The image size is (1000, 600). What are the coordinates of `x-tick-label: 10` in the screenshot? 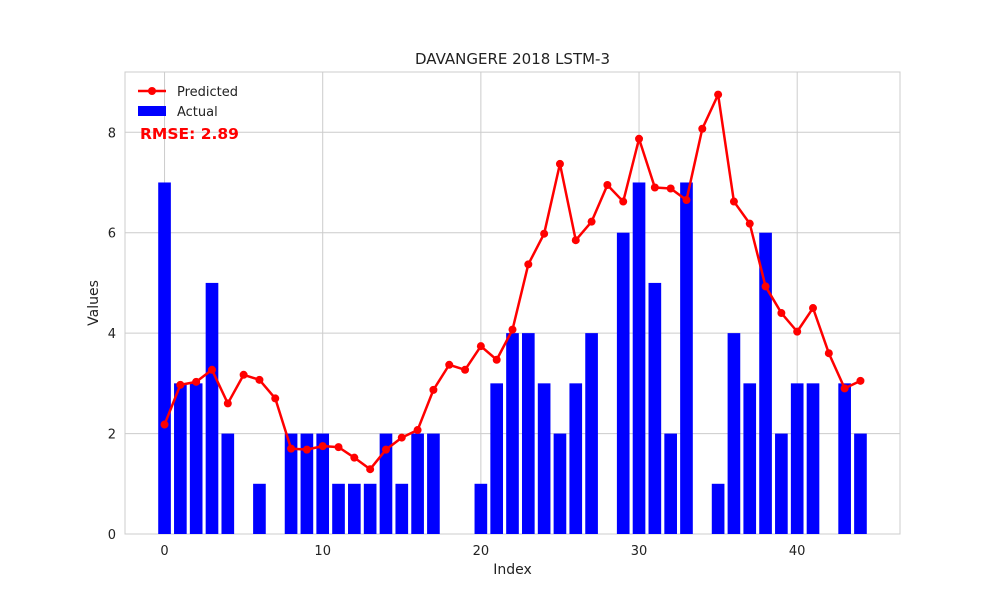 It's located at (322, 551).